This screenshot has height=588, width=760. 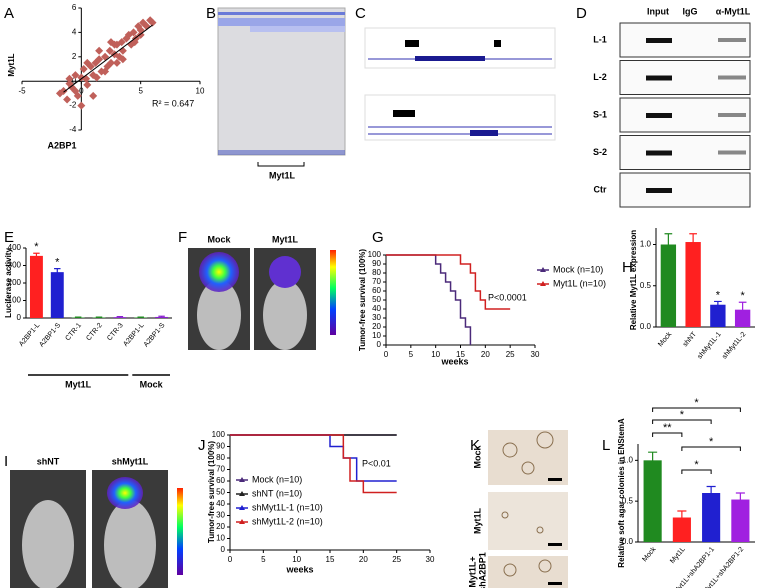 What do you see at coordinates (299, 569) in the screenshot?
I see `x-axis-label: weeks` at bounding box center [299, 569].